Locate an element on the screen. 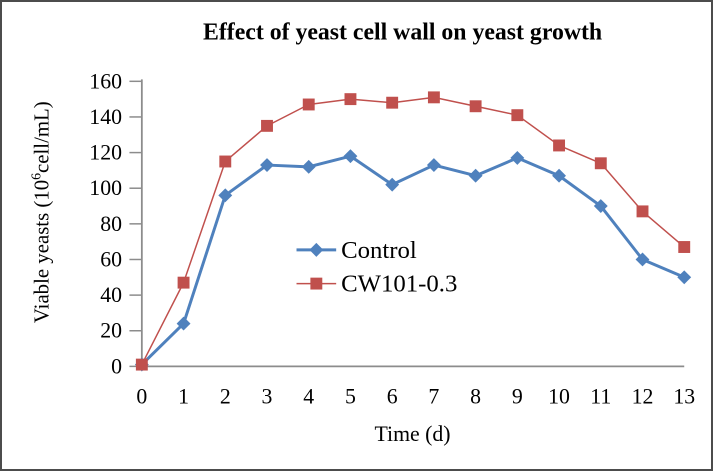 This screenshot has height=471, width=713. x-axis-title: Time (d) is located at coordinates (412, 434).